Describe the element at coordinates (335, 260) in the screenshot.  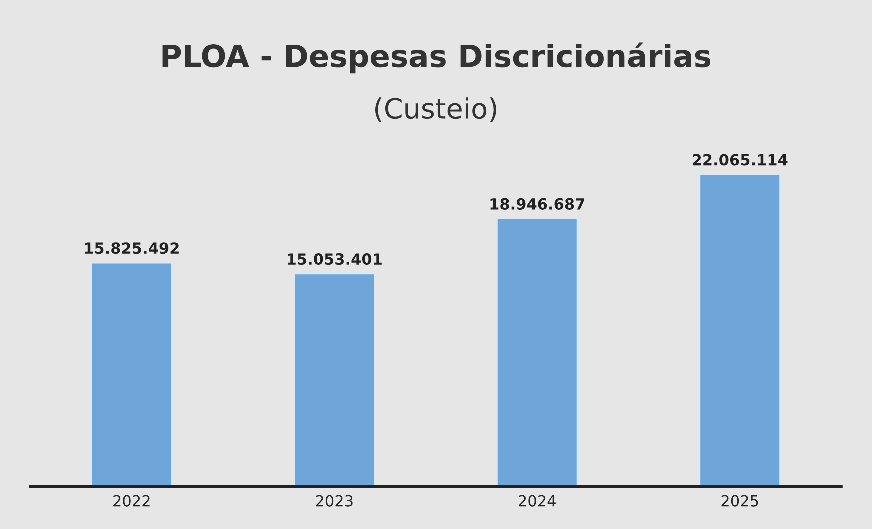
I see `data-label: 15.053.401` at that location.